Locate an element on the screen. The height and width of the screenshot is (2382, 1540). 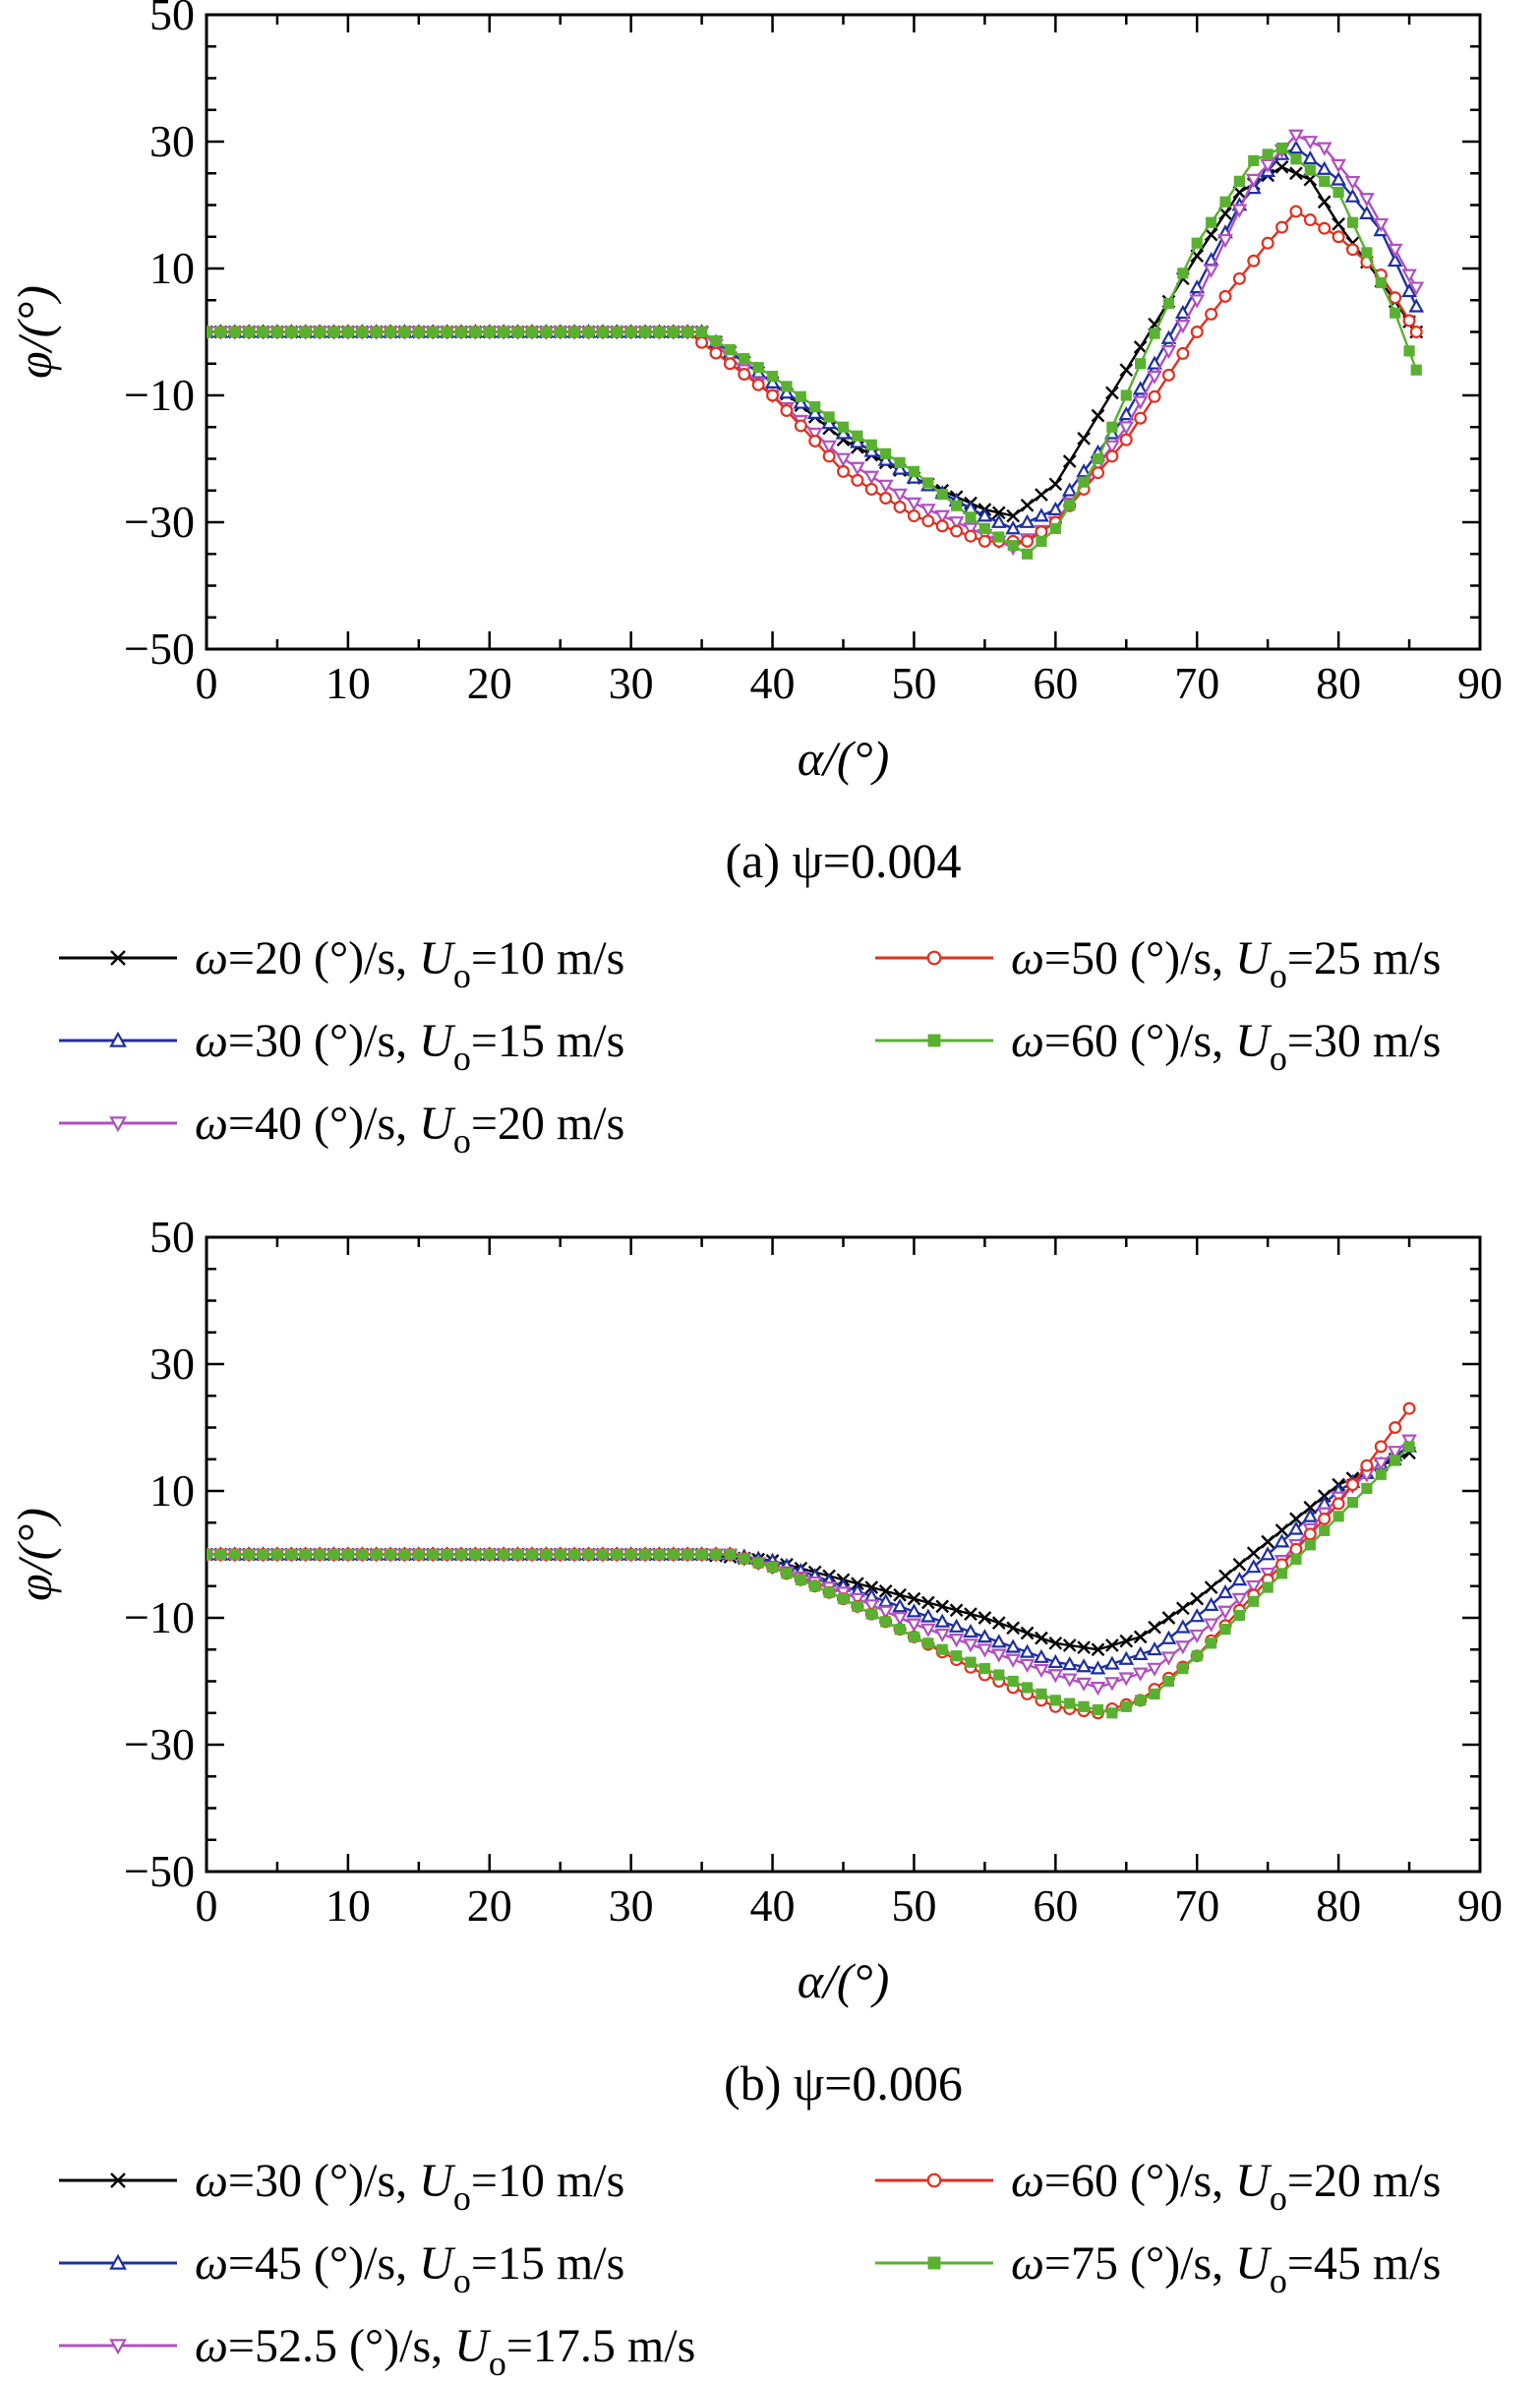
x-tick-label: 90 is located at coordinates (1480, 683).